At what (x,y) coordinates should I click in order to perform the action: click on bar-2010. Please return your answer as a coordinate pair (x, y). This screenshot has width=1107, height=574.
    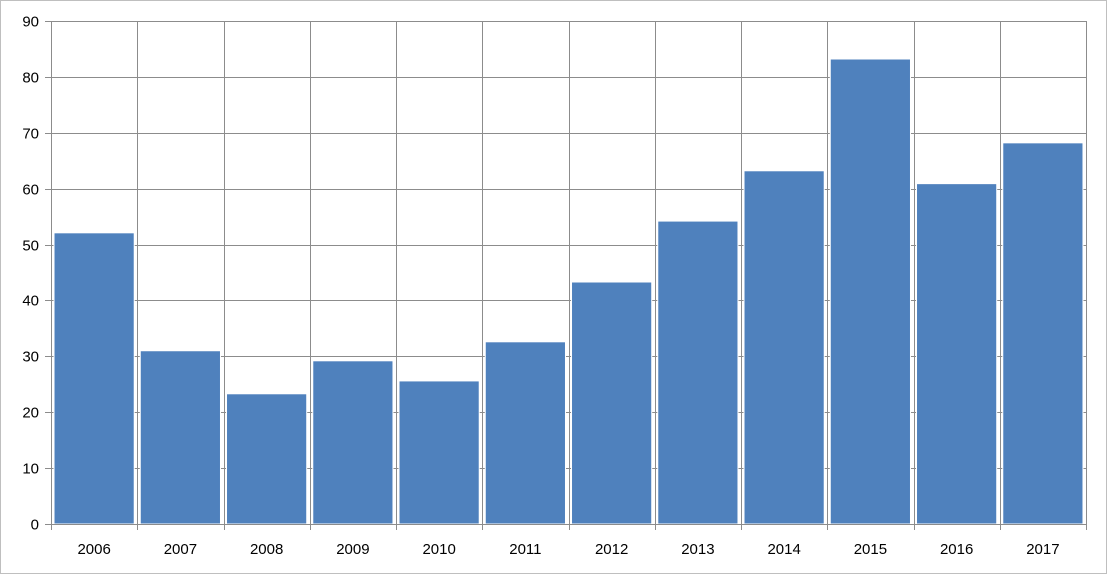
    Looking at the image, I should click on (439, 452).